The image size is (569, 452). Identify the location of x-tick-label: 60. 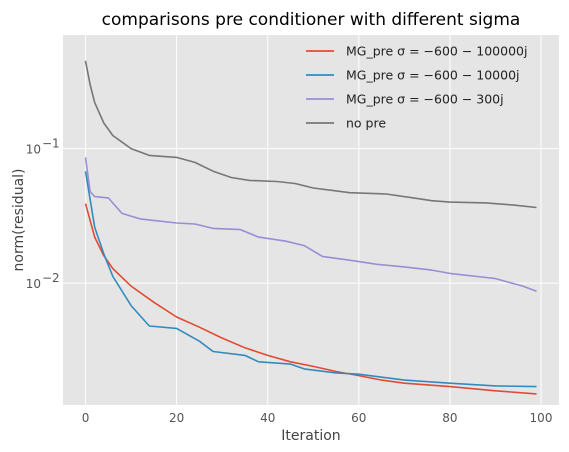
(358, 418).